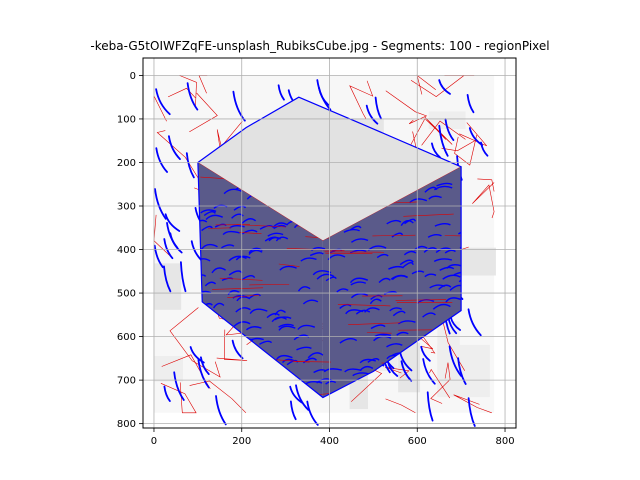 Image resolution: width=640 pixels, height=480 pixels. What do you see at coordinates (241, 441) in the screenshot?
I see `x-tick-label: 200` at bounding box center [241, 441].